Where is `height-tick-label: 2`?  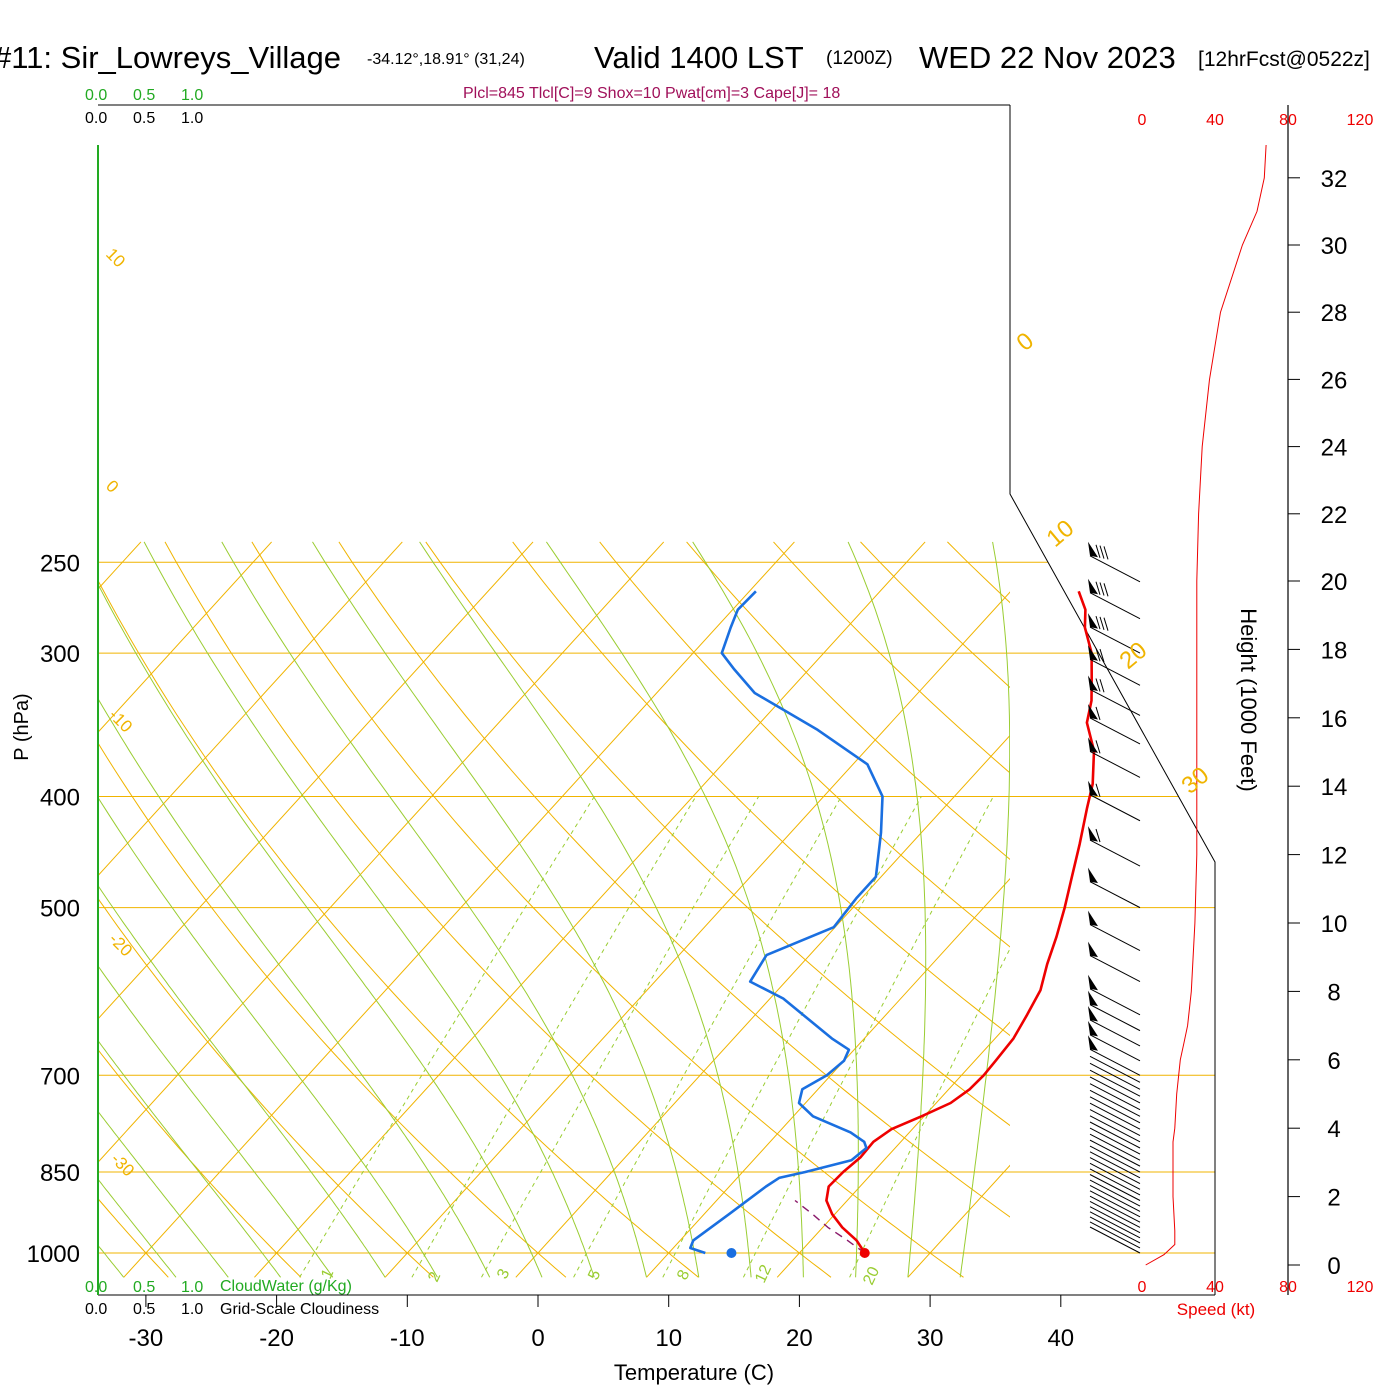
height-tick-label: 2 is located at coordinates (1333, 1198).